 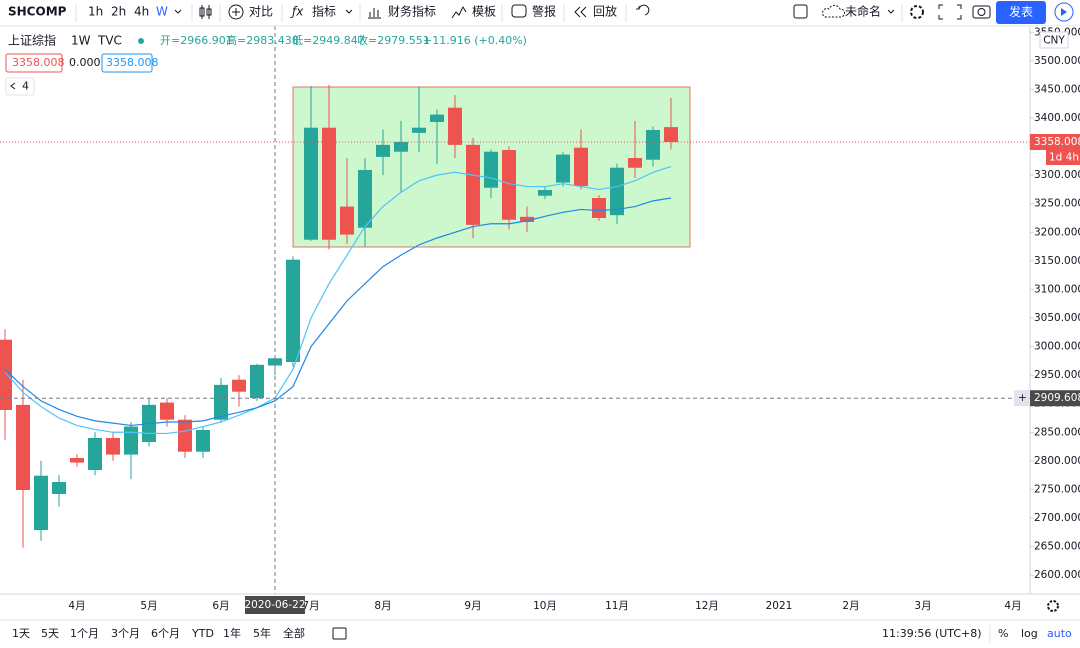 I want to click on range-button: 6个月, so click(x=165, y=633).